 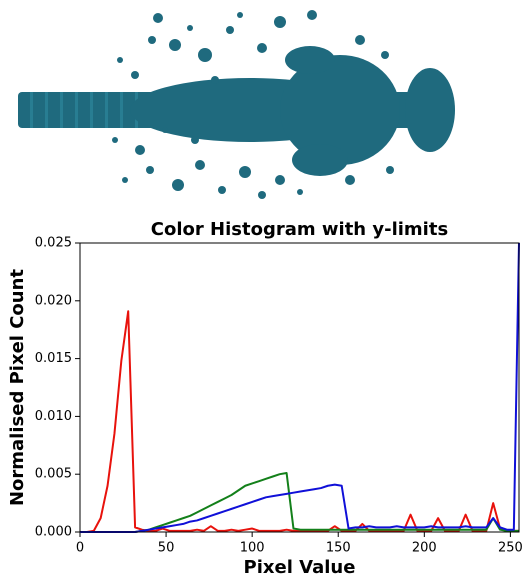 I want to click on chart-title: Color Histogram with y-limits, so click(x=299, y=229).